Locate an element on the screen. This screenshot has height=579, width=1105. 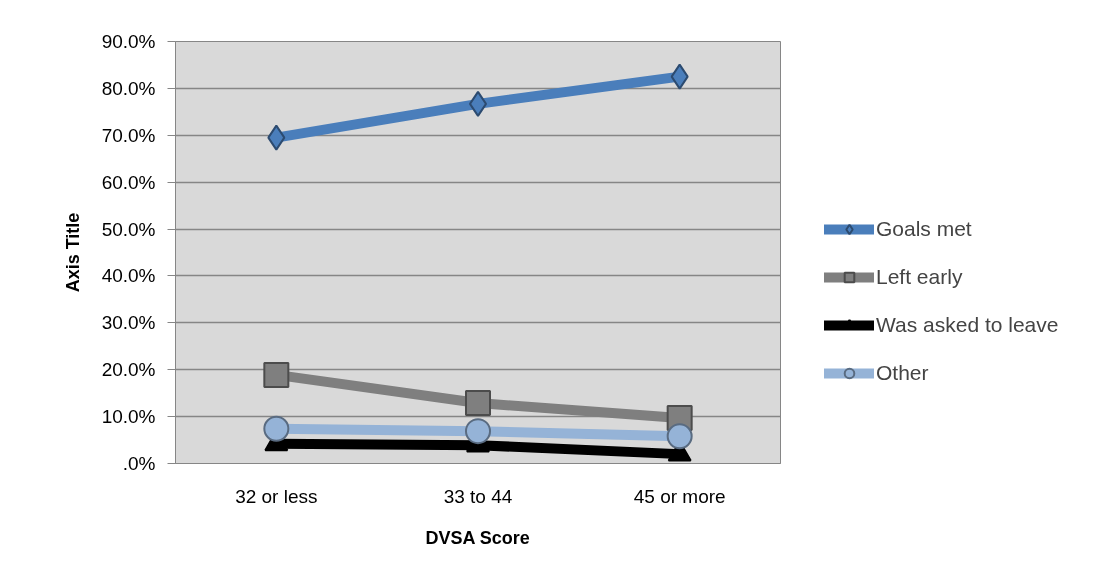
legend-label: Left early is located at coordinates (919, 277).